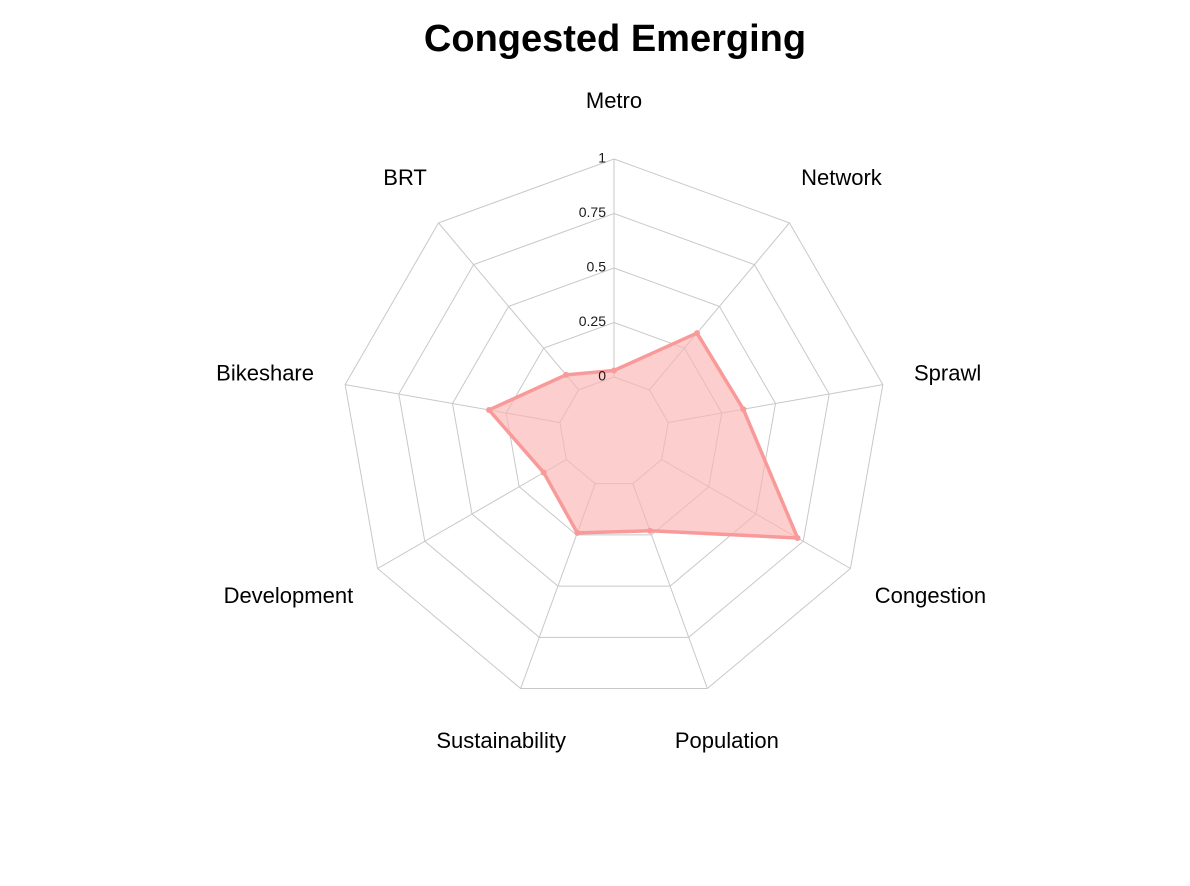  What do you see at coordinates (405, 177) in the screenshot?
I see `axis-label: BRT` at bounding box center [405, 177].